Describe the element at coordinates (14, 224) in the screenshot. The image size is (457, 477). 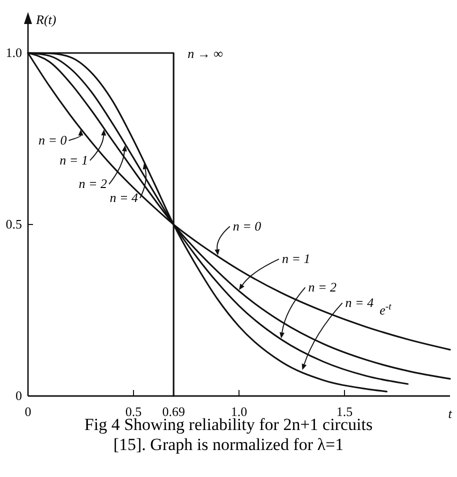
I see `y-tick-label: 0.5` at that location.